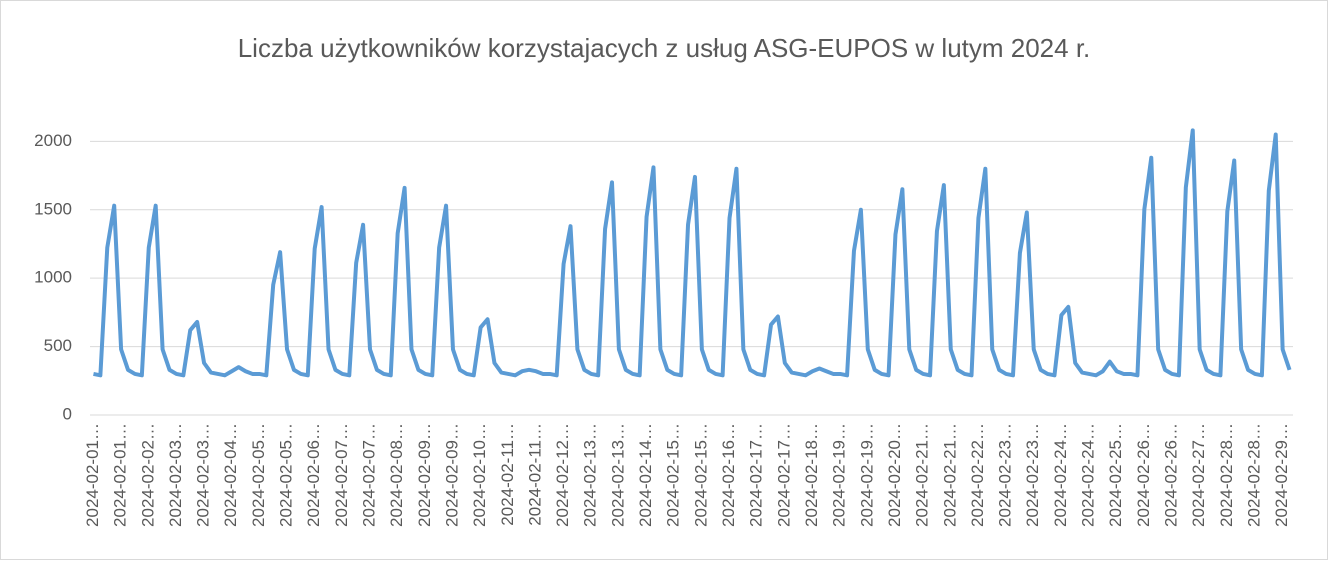 The image size is (1328, 565). What do you see at coordinates (53, 140) in the screenshot?
I see `y-tick-label: 2000` at bounding box center [53, 140].